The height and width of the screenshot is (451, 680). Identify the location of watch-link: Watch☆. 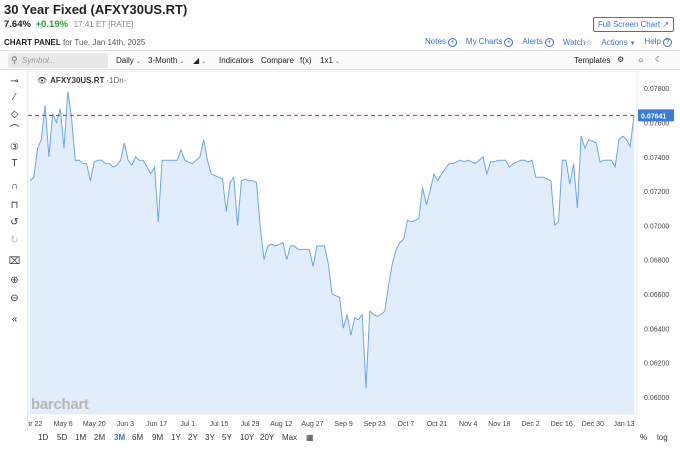
(578, 42).